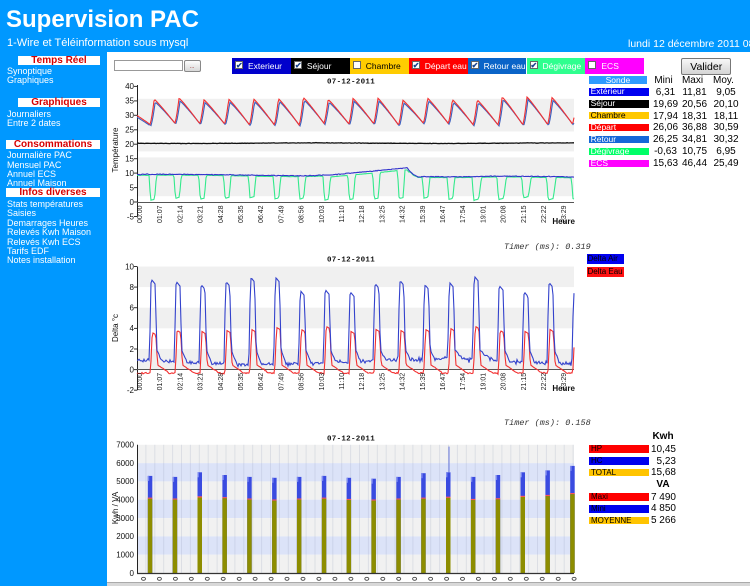 Image resolution: width=750 pixels, height=586 pixels. What do you see at coordinates (132, 187) in the screenshot?
I see `svg-text: 5` at bounding box center [132, 187].